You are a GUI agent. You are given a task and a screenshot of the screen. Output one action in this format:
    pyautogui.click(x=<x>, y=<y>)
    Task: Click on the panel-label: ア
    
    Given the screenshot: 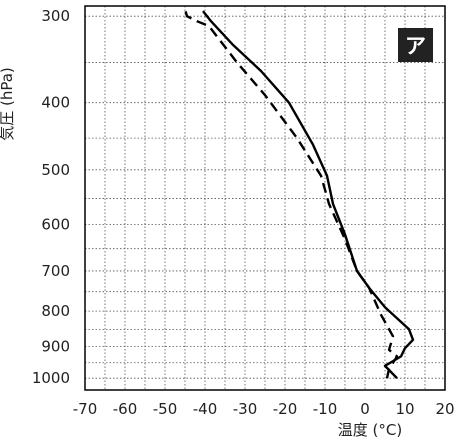 What is the action you would take?
    pyautogui.click(x=415, y=46)
    